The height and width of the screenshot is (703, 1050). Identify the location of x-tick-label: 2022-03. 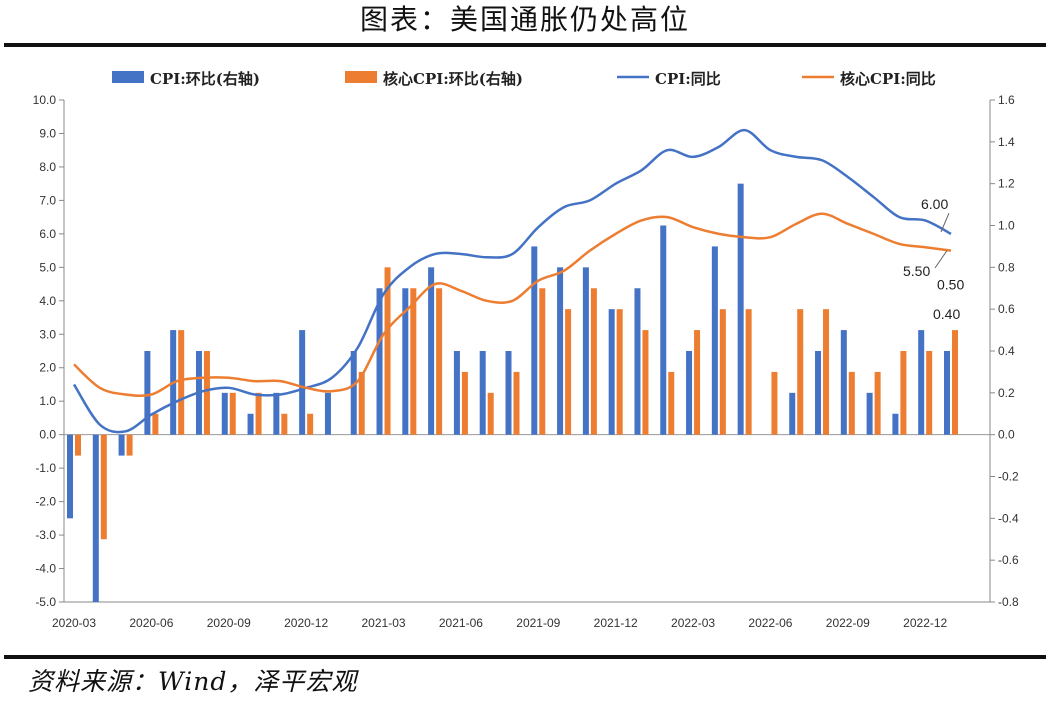
(693, 623).